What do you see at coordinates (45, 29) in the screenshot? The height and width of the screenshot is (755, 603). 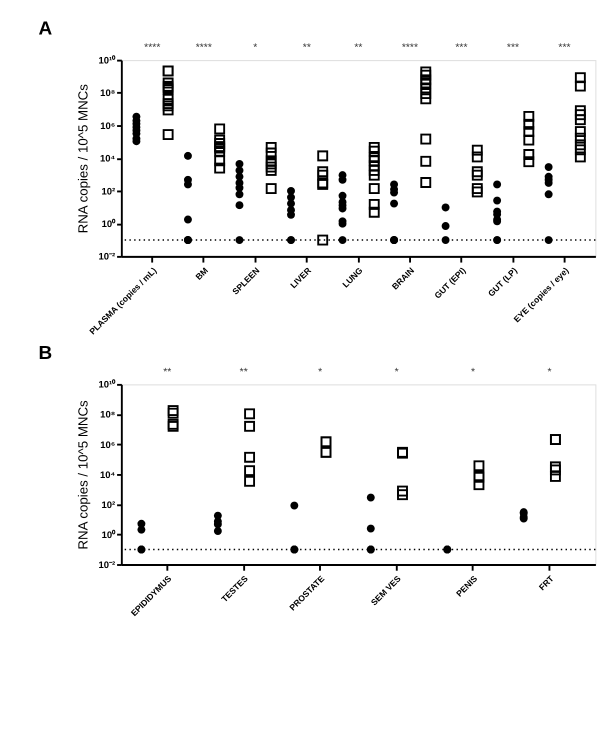 I see `chart-title: A` at bounding box center [45, 29].